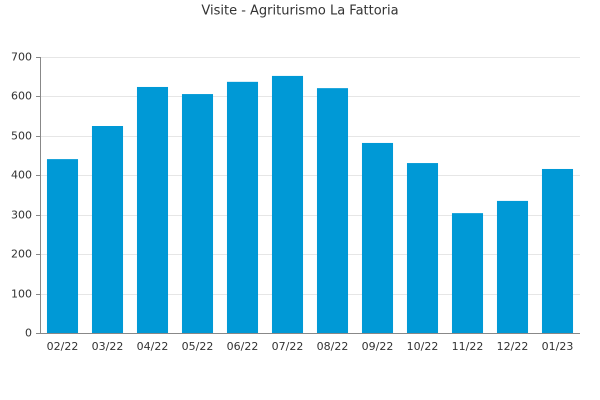 Image resolution: width=600 pixels, height=400 pixels. I want to click on x-tick-label: 05/22, so click(198, 346).